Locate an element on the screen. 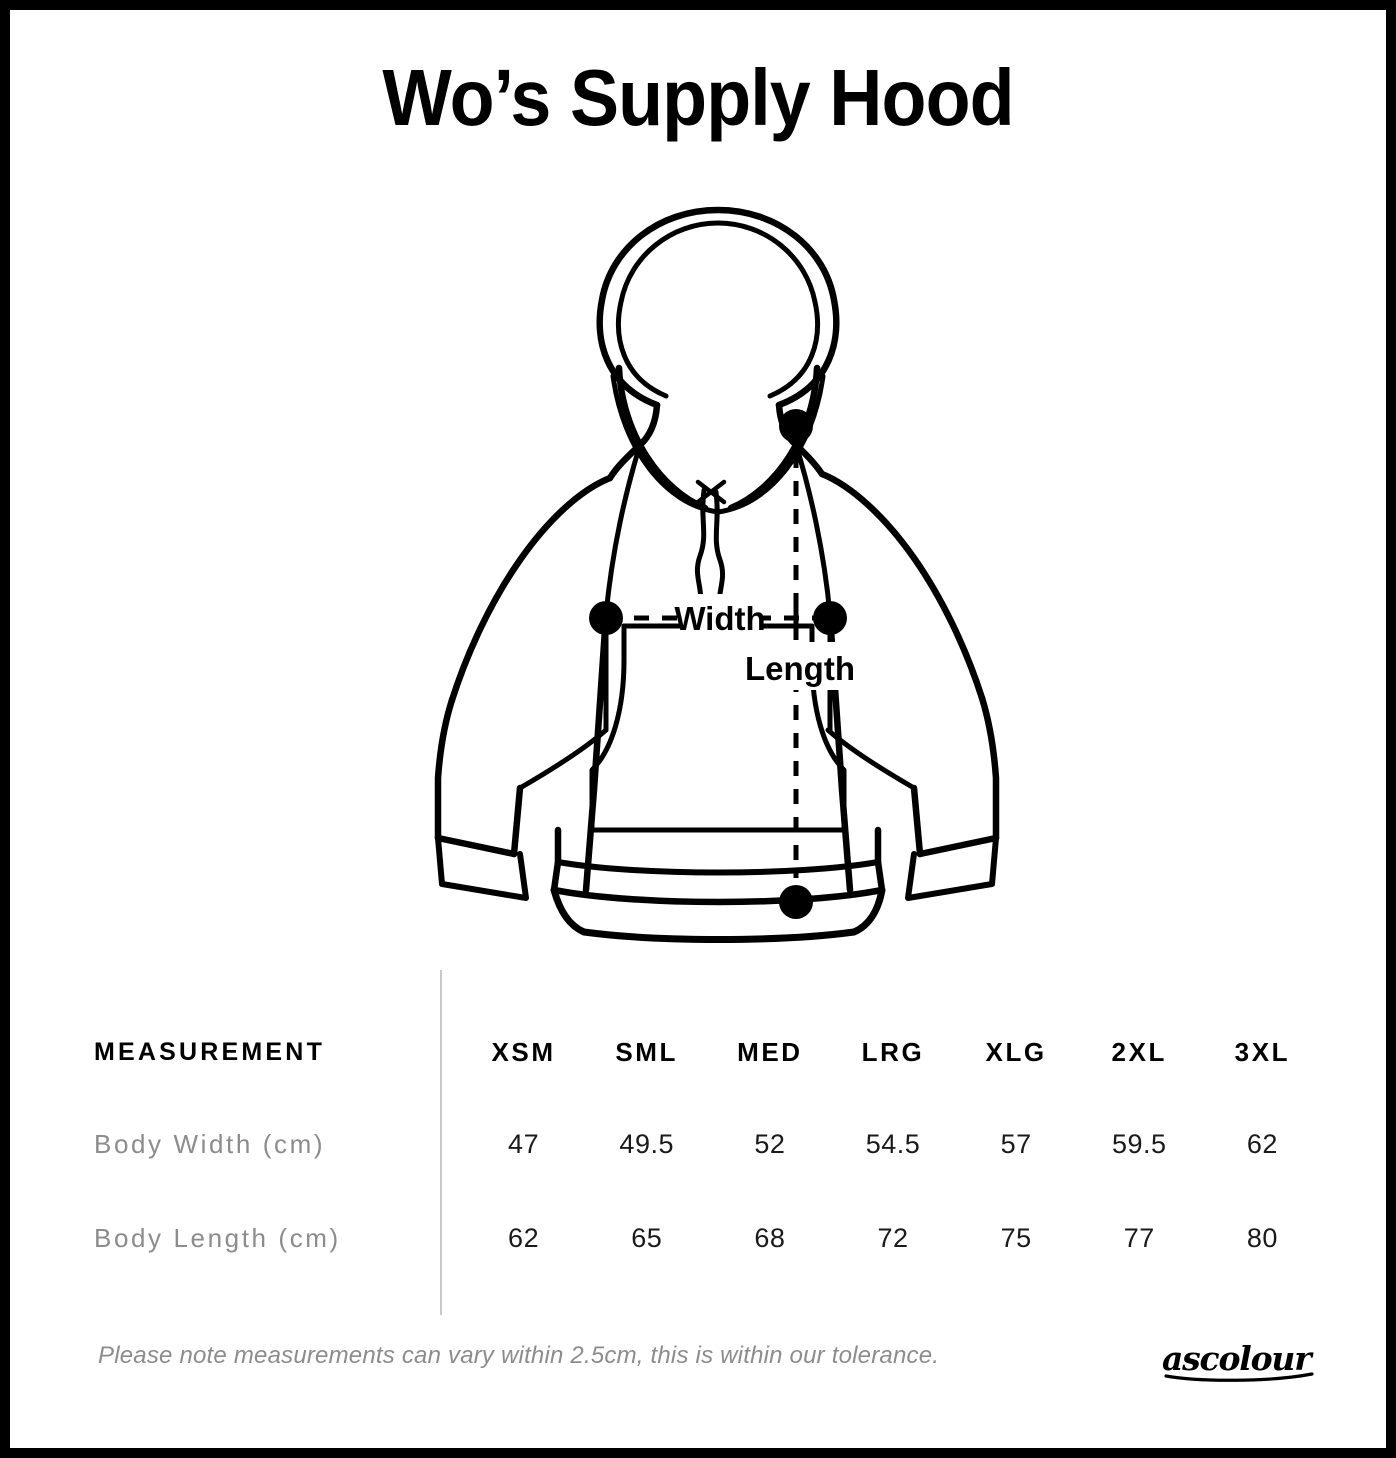 Image resolution: width=1396 pixels, height=1458 pixels. row-label-body-length: Body Length (cm) is located at coordinates (217, 1237).